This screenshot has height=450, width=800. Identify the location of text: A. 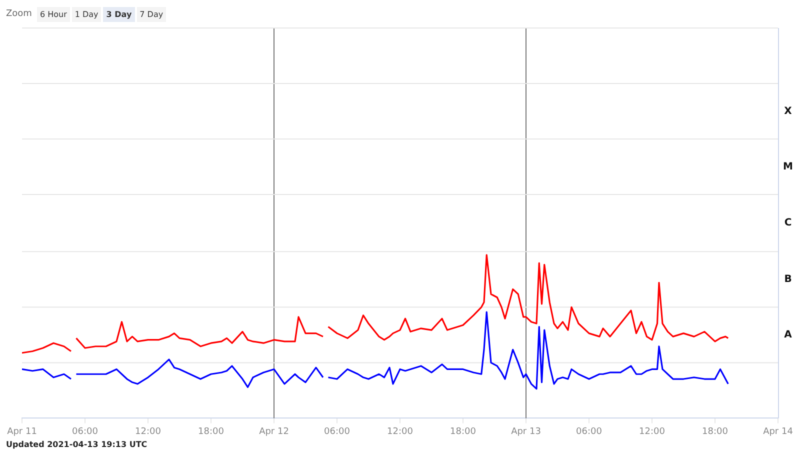
(788, 335).